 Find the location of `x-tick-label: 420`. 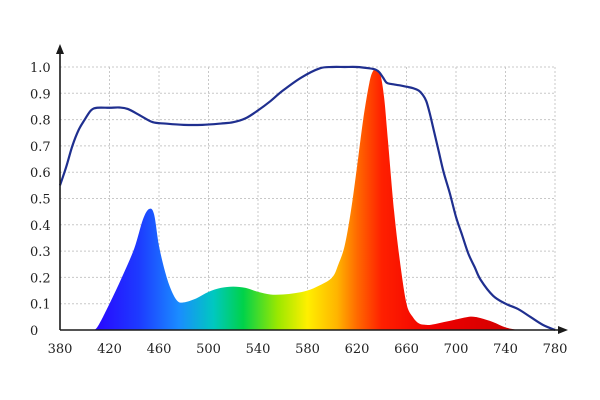

x-tick-label: 420 is located at coordinates (109, 349).